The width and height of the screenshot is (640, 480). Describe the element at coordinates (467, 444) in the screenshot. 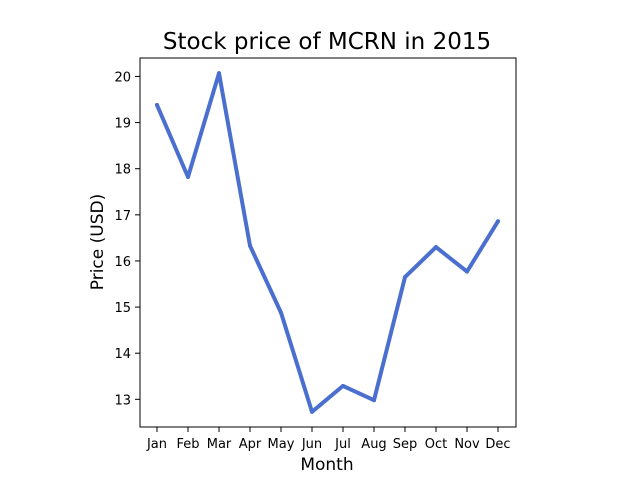

I see `x-tick-label: Nov` at that location.